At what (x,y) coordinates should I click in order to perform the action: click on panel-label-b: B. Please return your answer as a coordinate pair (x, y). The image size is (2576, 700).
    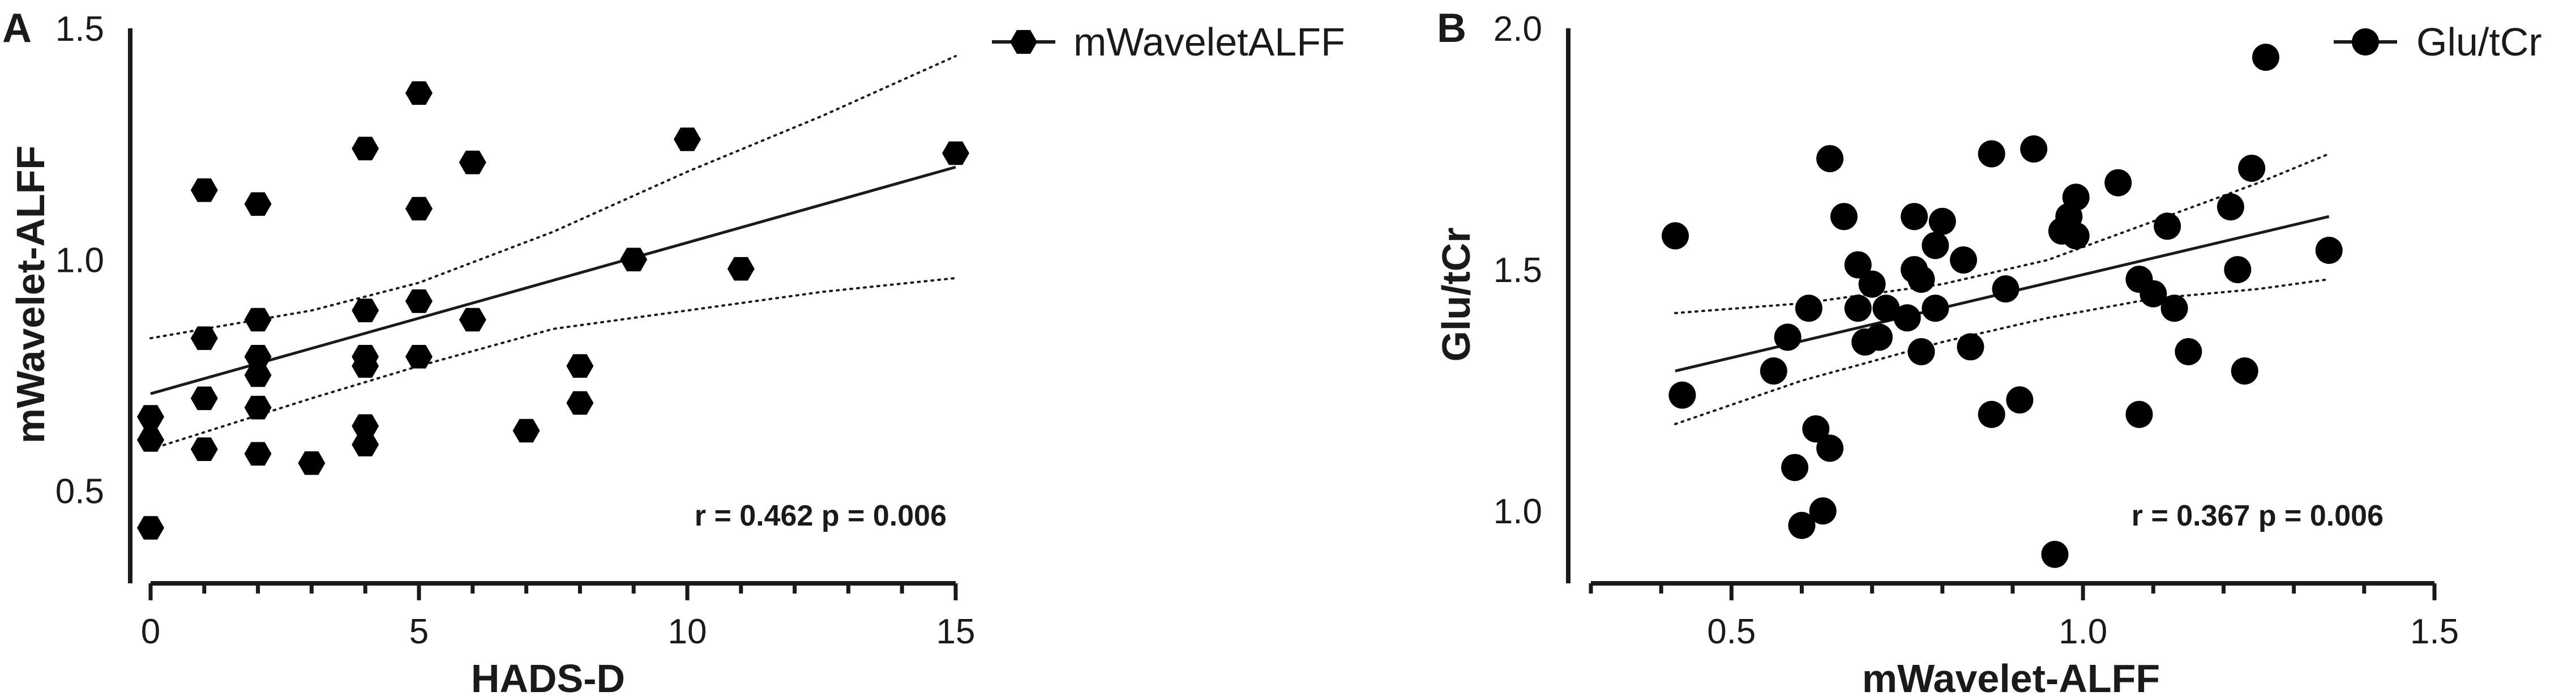
    Looking at the image, I should click on (1451, 29).